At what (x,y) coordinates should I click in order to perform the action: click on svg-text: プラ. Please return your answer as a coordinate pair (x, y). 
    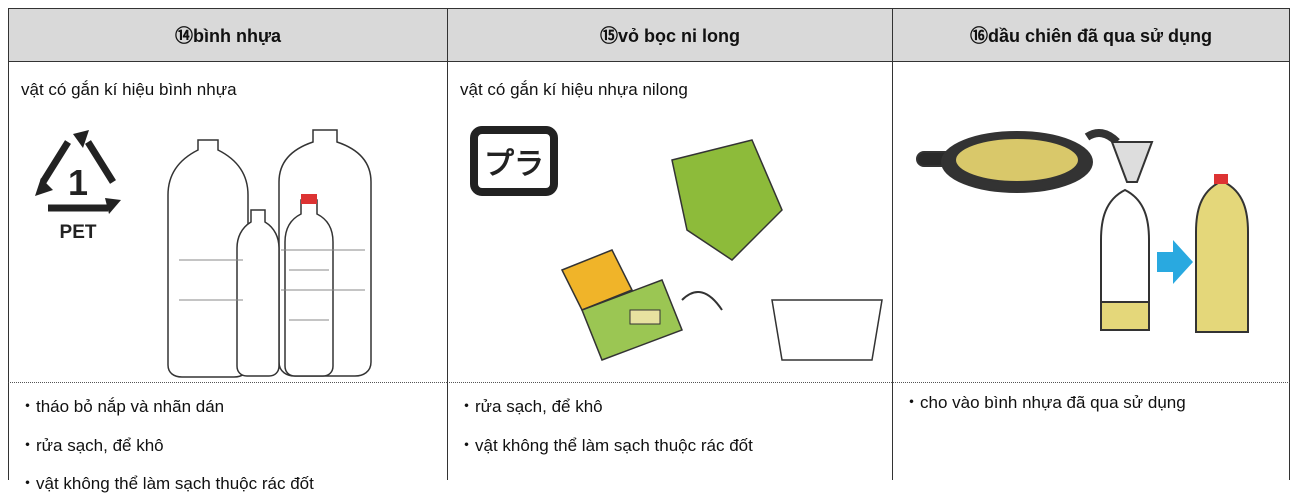
    Looking at the image, I should click on (514, 164).